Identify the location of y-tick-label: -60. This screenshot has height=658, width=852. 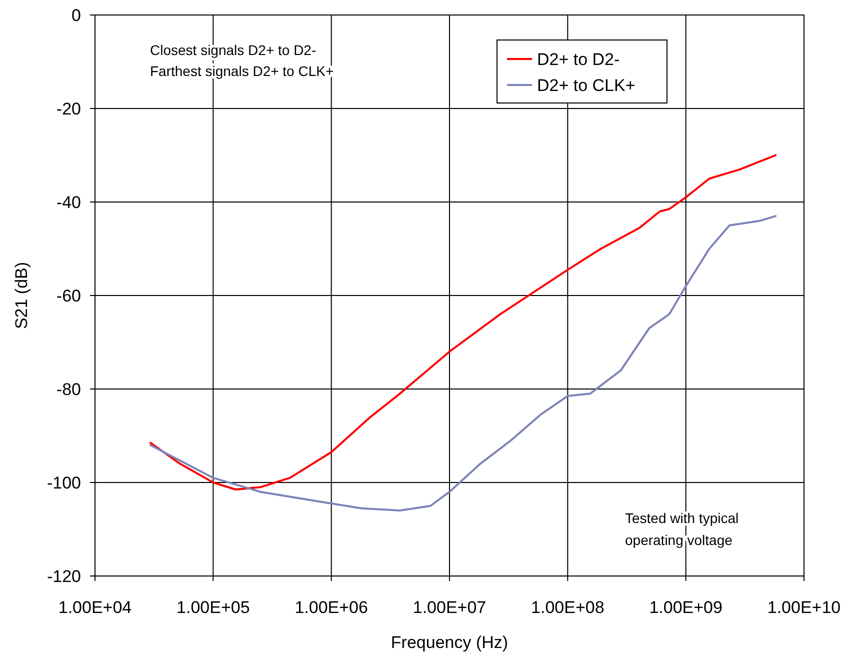
(68, 296).